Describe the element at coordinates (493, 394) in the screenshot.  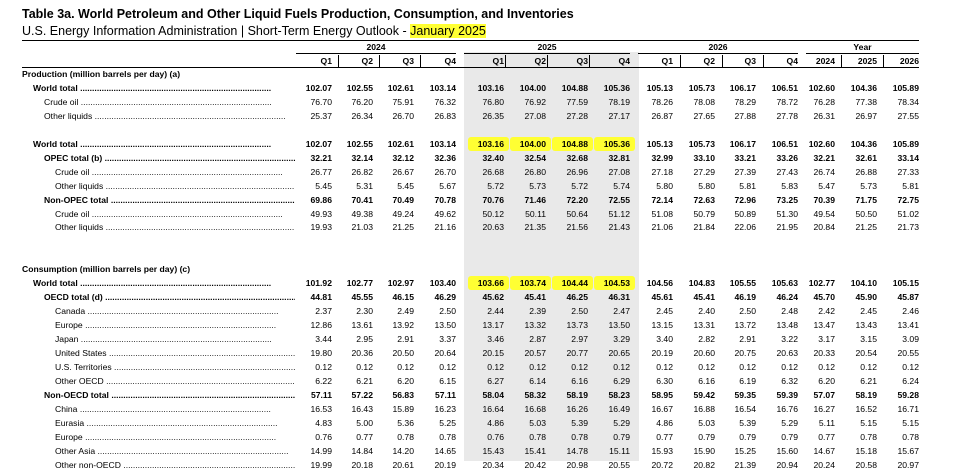
I see `table-cell: 58.04` at that location.